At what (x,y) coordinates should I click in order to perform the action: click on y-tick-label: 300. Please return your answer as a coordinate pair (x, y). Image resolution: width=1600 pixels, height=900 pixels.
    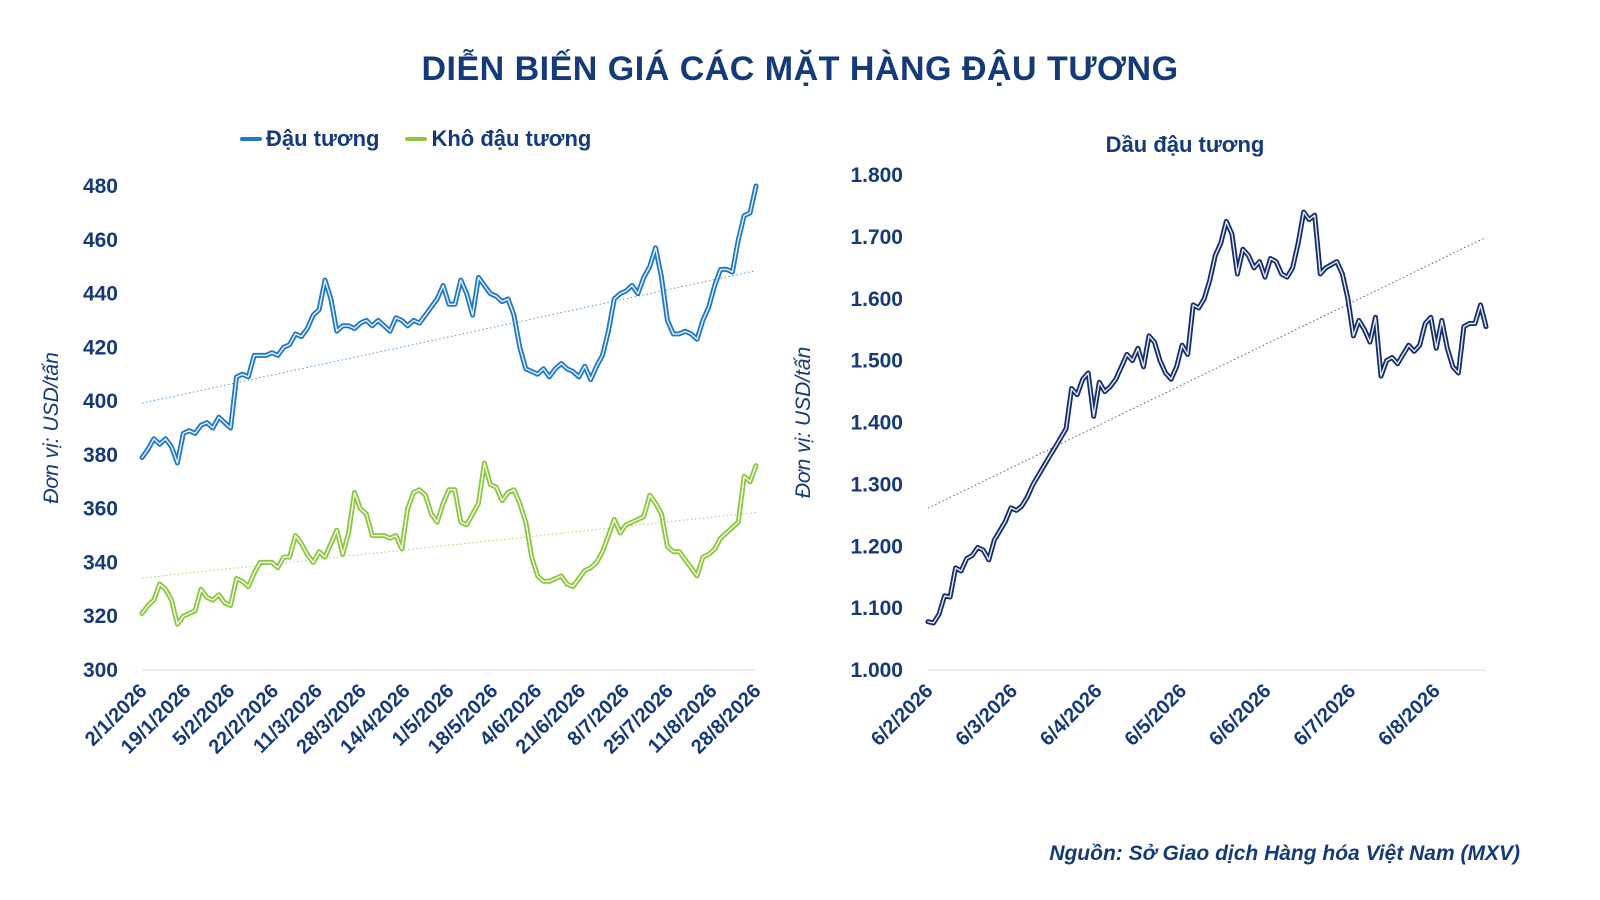
    Looking at the image, I should click on (100, 670).